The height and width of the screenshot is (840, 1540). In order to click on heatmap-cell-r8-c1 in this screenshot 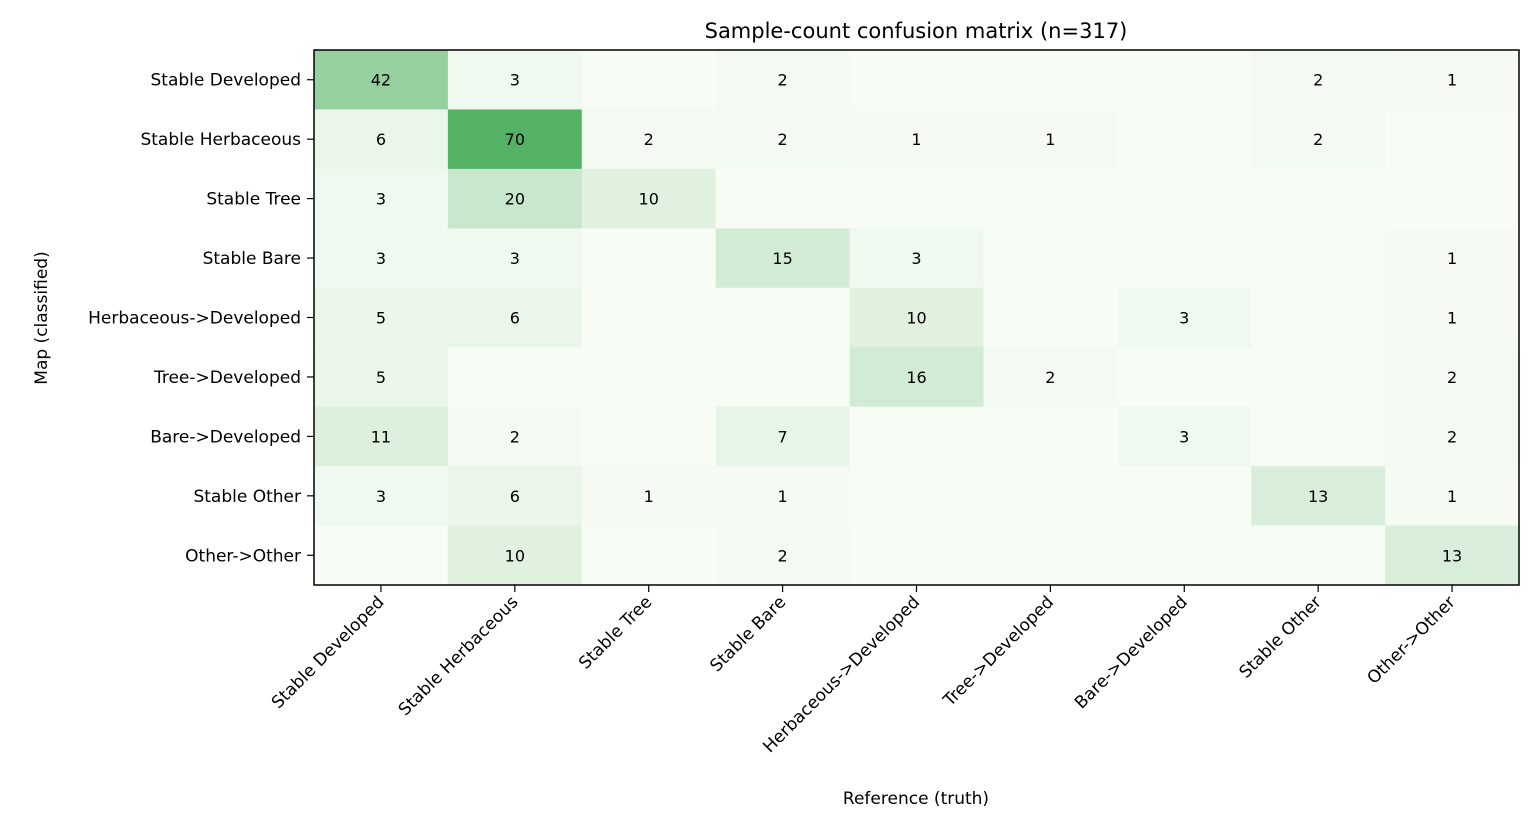, I will do `click(515, 555)`.